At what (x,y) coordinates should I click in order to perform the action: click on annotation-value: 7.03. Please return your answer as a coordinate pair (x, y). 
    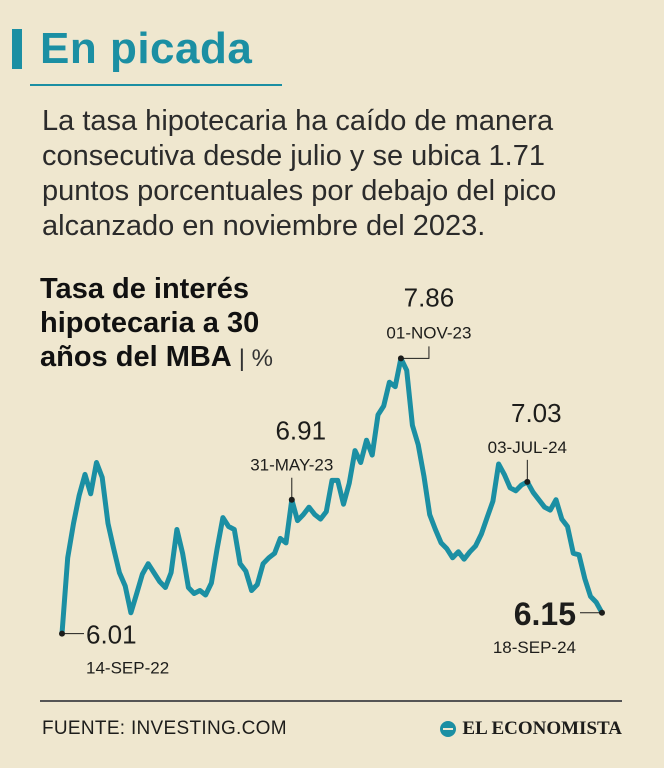
    Looking at the image, I should click on (536, 413).